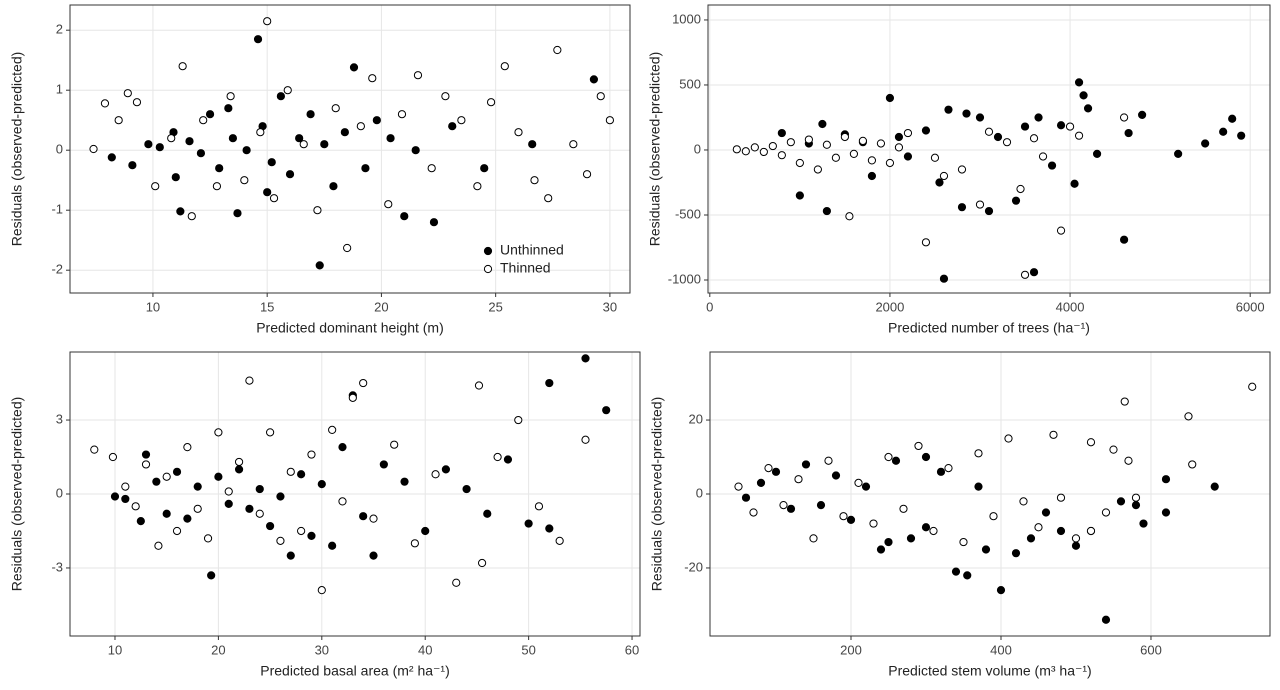 Image resolution: width=1280 pixels, height=690 pixels. I want to click on y-axis-label: Residuals (observed-predicted), so click(17, 494).